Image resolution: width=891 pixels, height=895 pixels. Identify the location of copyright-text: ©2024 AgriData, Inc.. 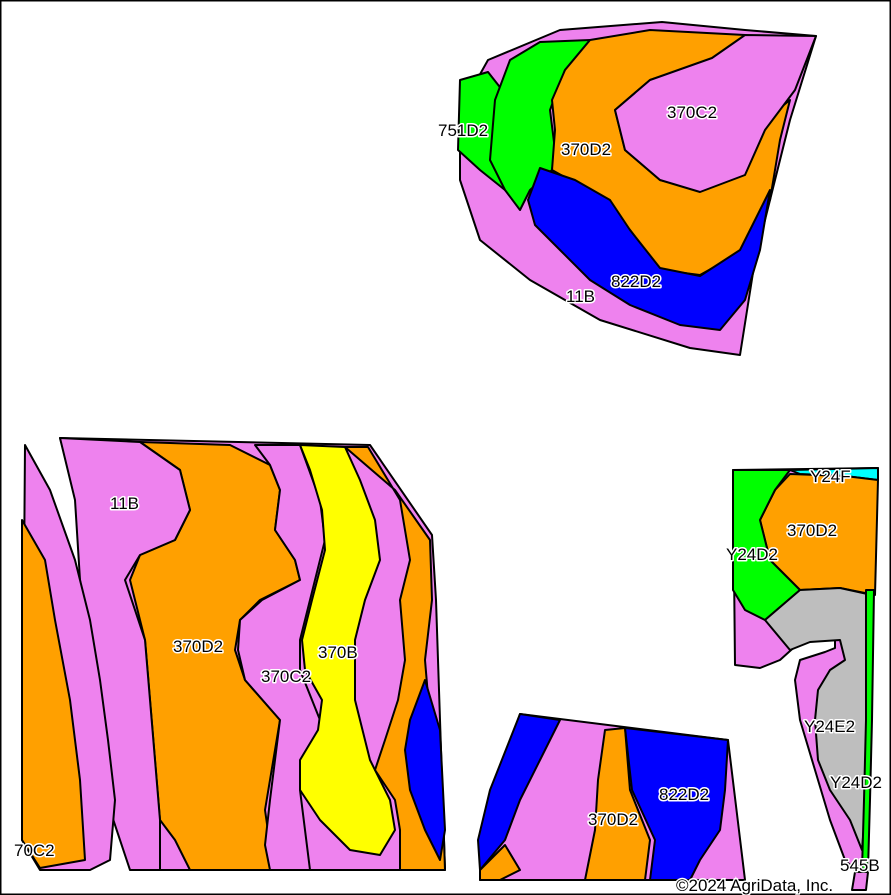
(754, 885).